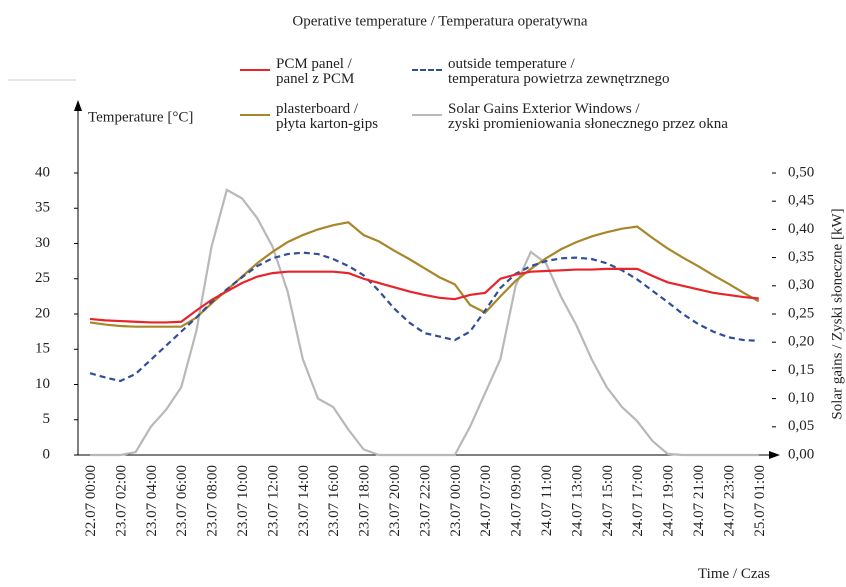 This screenshot has height=587, width=846. I want to click on x-tick-label: 23.07 22:00, so click(425, 501).